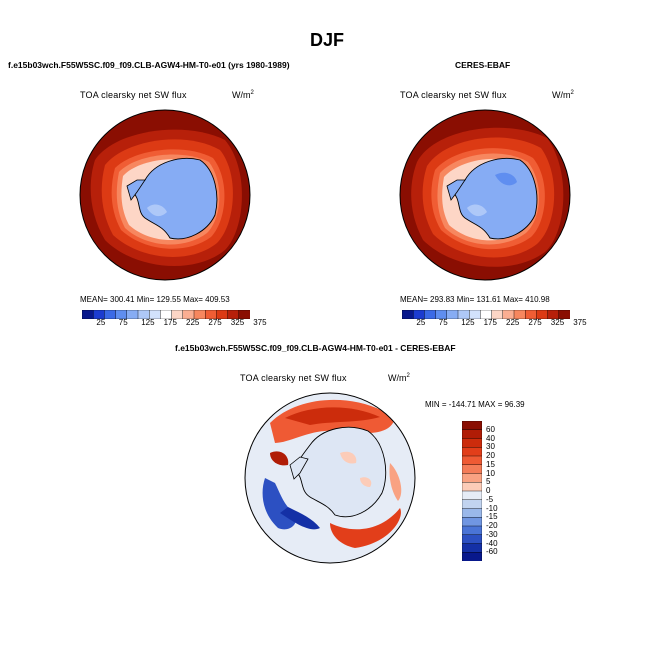 This screenshot has width=654, height=654. What do you see at coordinates (557, 322) in the screenshot?
I see `obs-colorbar-label: 325` at bounding box center [557, 322].